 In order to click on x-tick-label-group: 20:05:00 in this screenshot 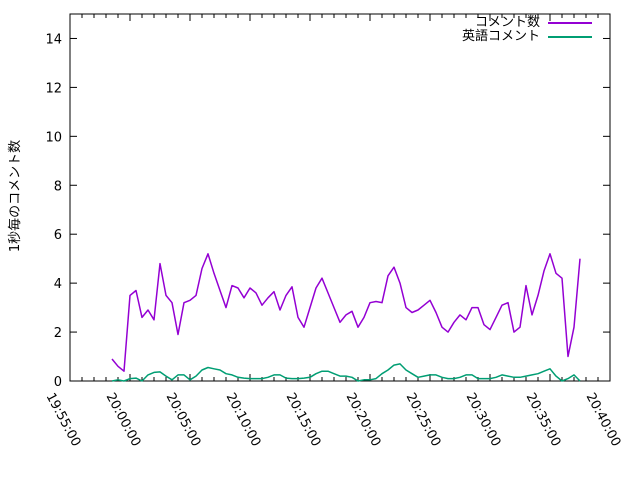, I will do `click(183, 420)`.